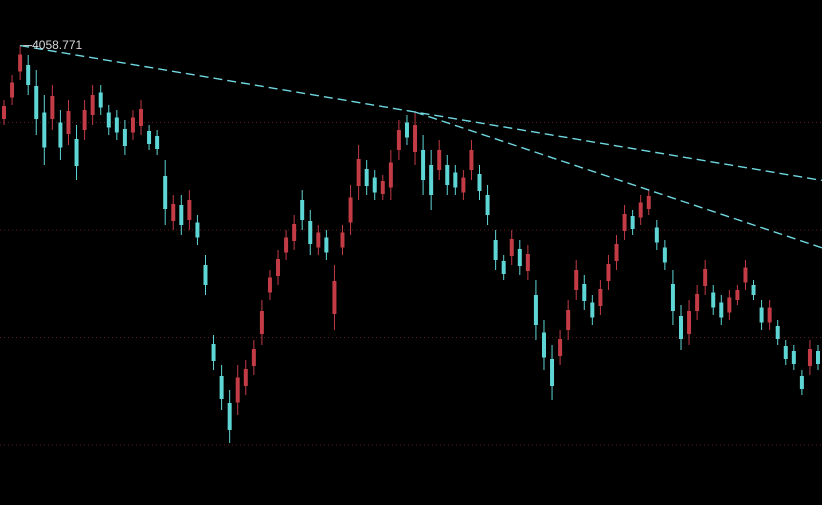  Describe the element at coordinates (618, 180) in the screenshot. I see `trend-line` at that location.